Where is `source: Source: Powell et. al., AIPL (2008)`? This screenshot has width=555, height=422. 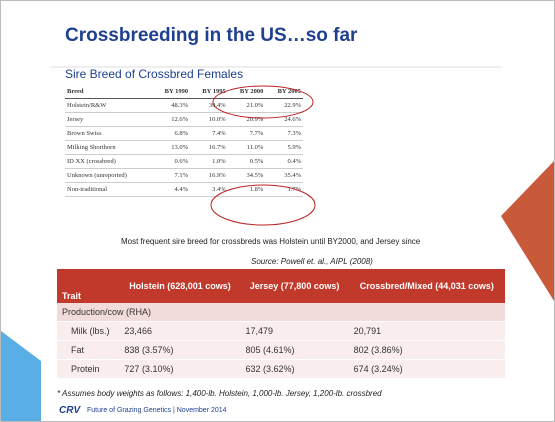
source: Source: Powell et. al., AIPL (2008) is located at coordinates (312, 261).